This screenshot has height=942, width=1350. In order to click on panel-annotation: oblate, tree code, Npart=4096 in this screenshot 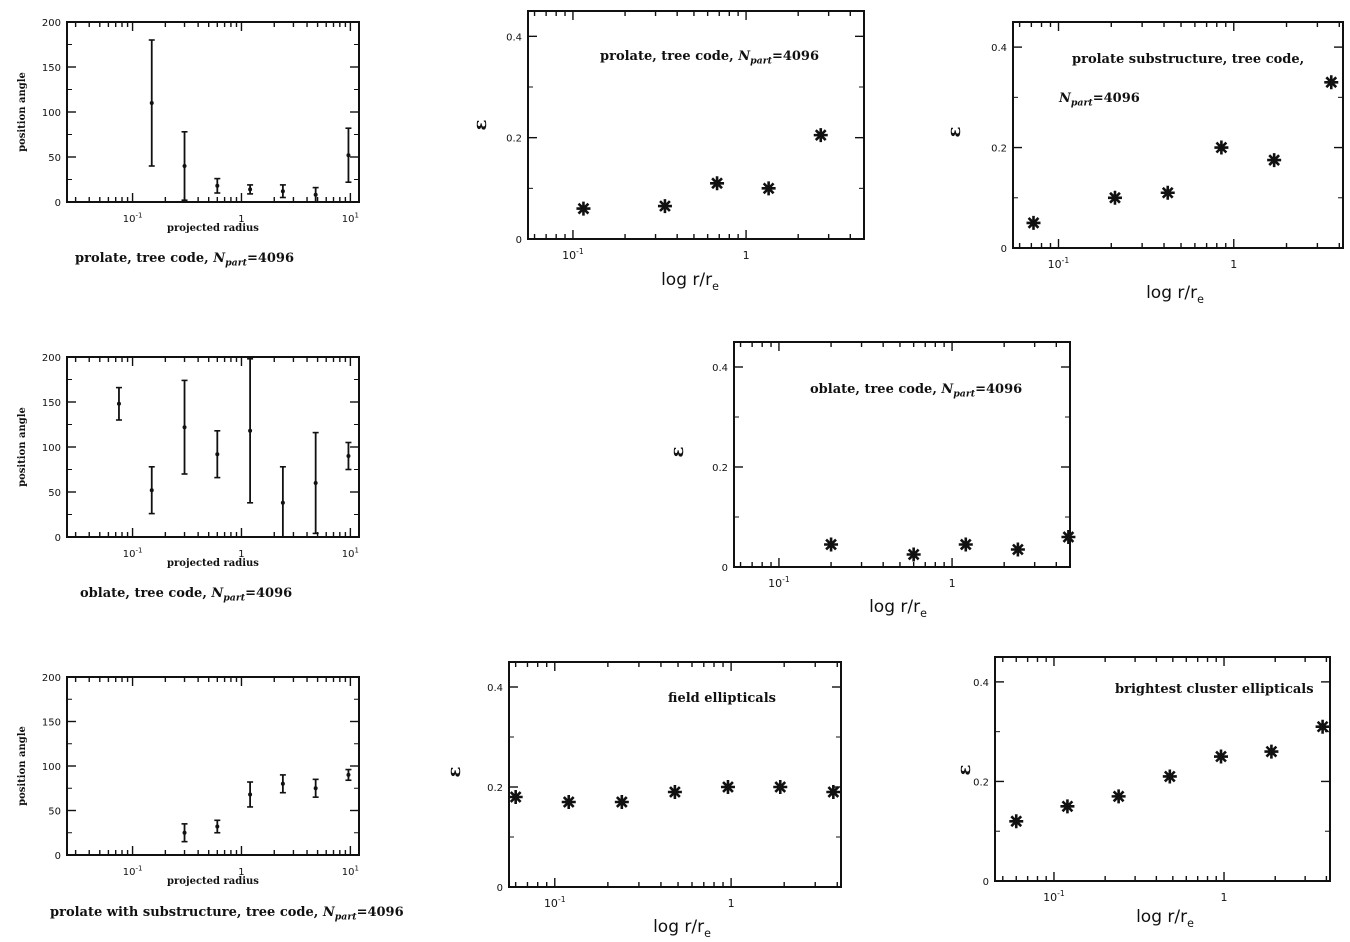, I will do `click(916, 391)`.